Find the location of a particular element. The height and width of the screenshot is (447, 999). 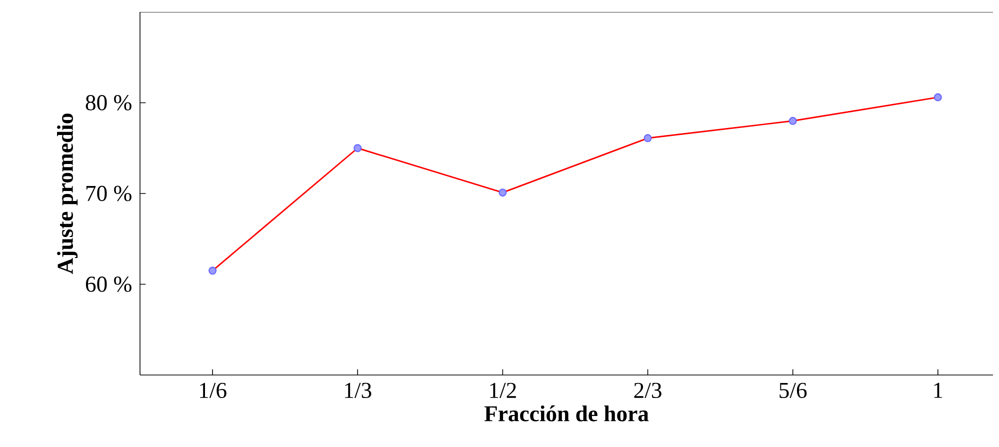

y-tick-label: 80 % is located at coordinates (109, 102).